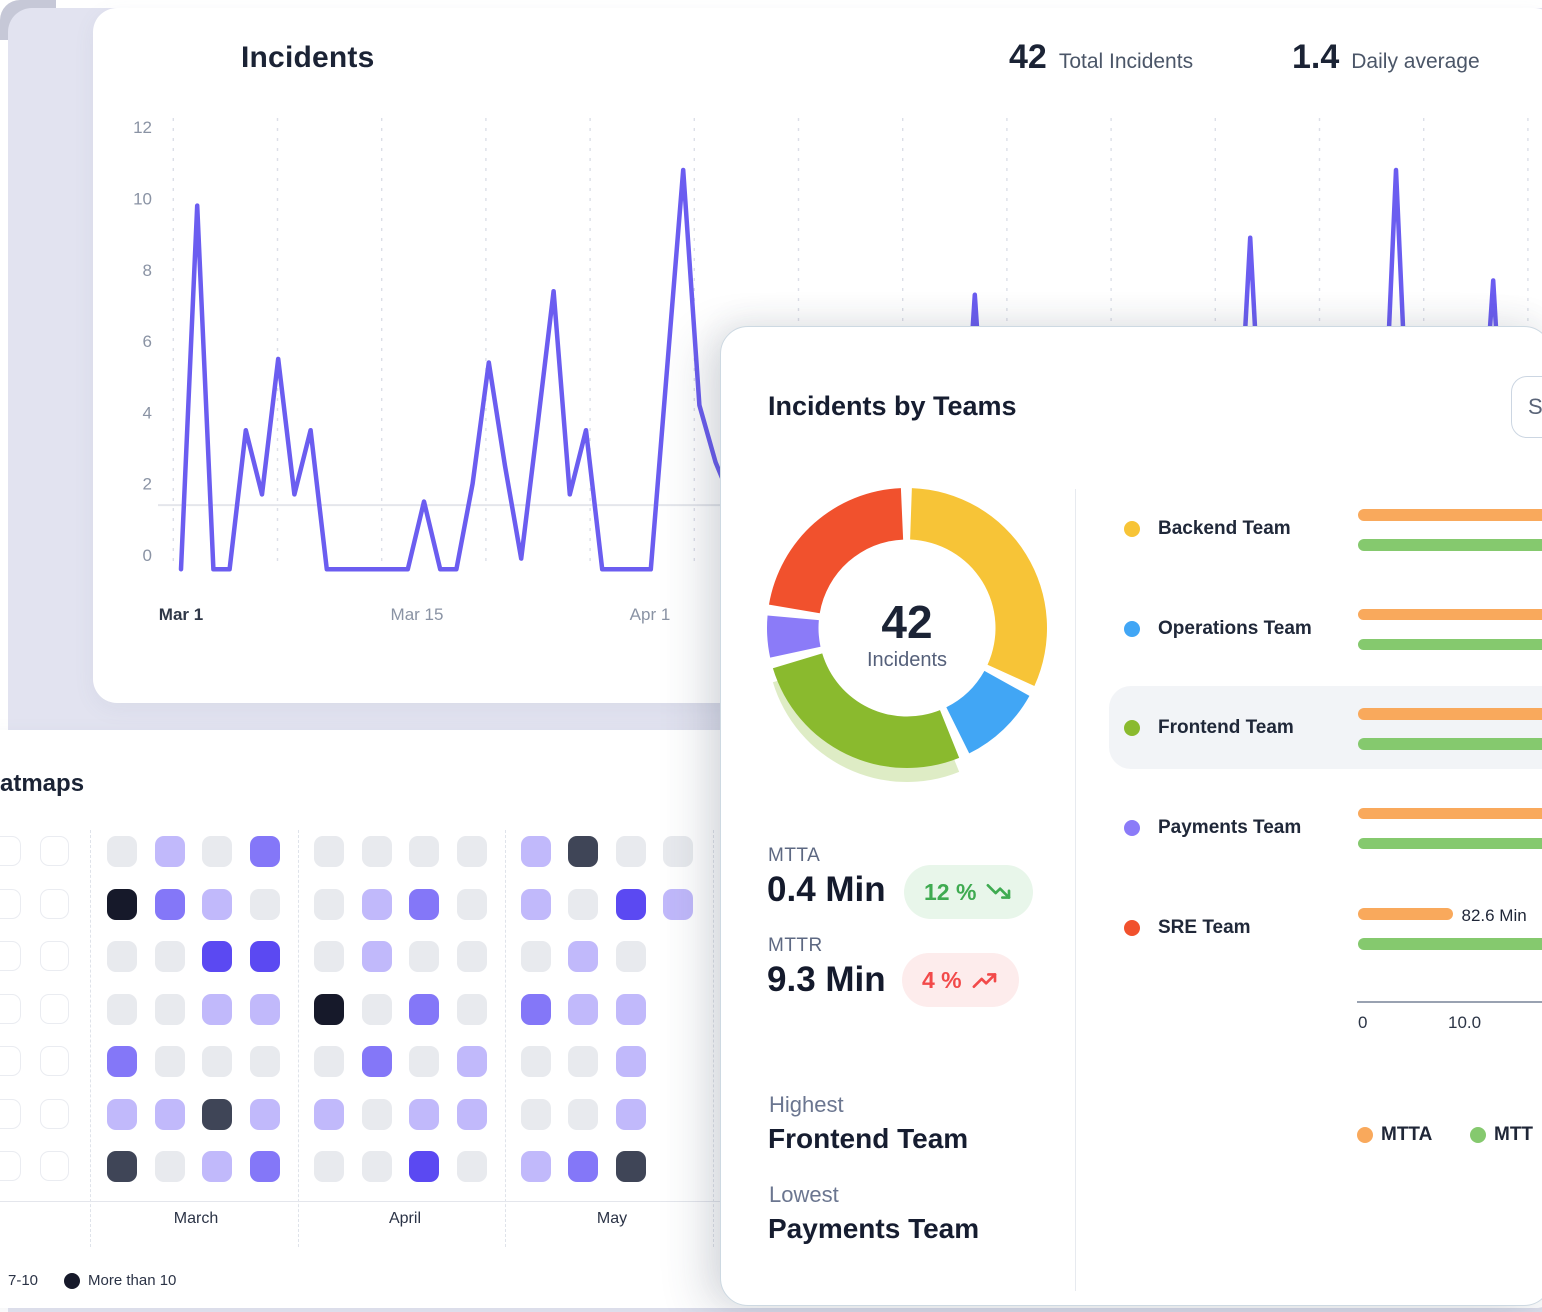  Describe the element at coordinates (1526, 407) in the screenshot. I see `teams-card-action-button: S` at that location.